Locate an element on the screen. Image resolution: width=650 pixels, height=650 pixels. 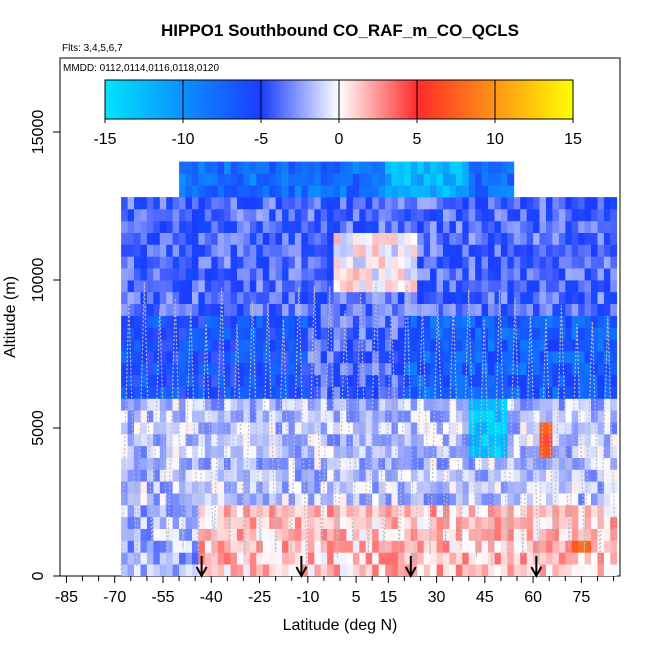
x-tick-label: -40 is located at coordinates (211, 597).